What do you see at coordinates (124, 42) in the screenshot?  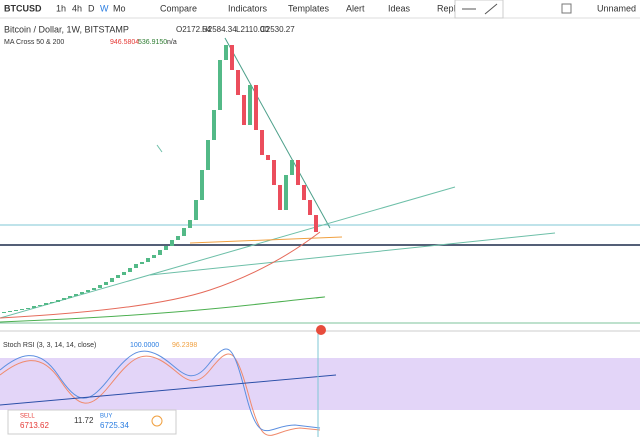 I see `indicator-value: 946.5804` at bounding box center [124, 42].